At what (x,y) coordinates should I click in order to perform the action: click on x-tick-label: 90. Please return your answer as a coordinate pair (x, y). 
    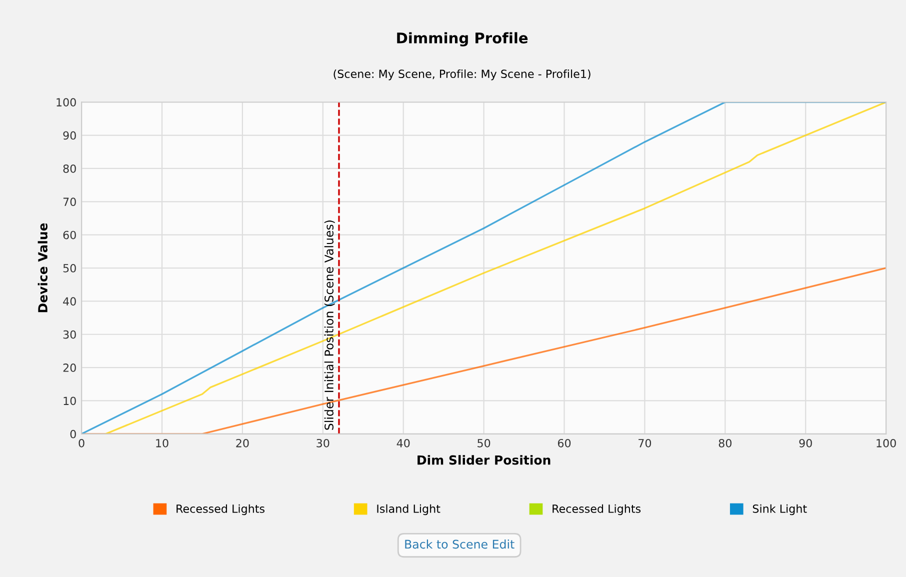
    Looking at the image, I should click on (805, 443).